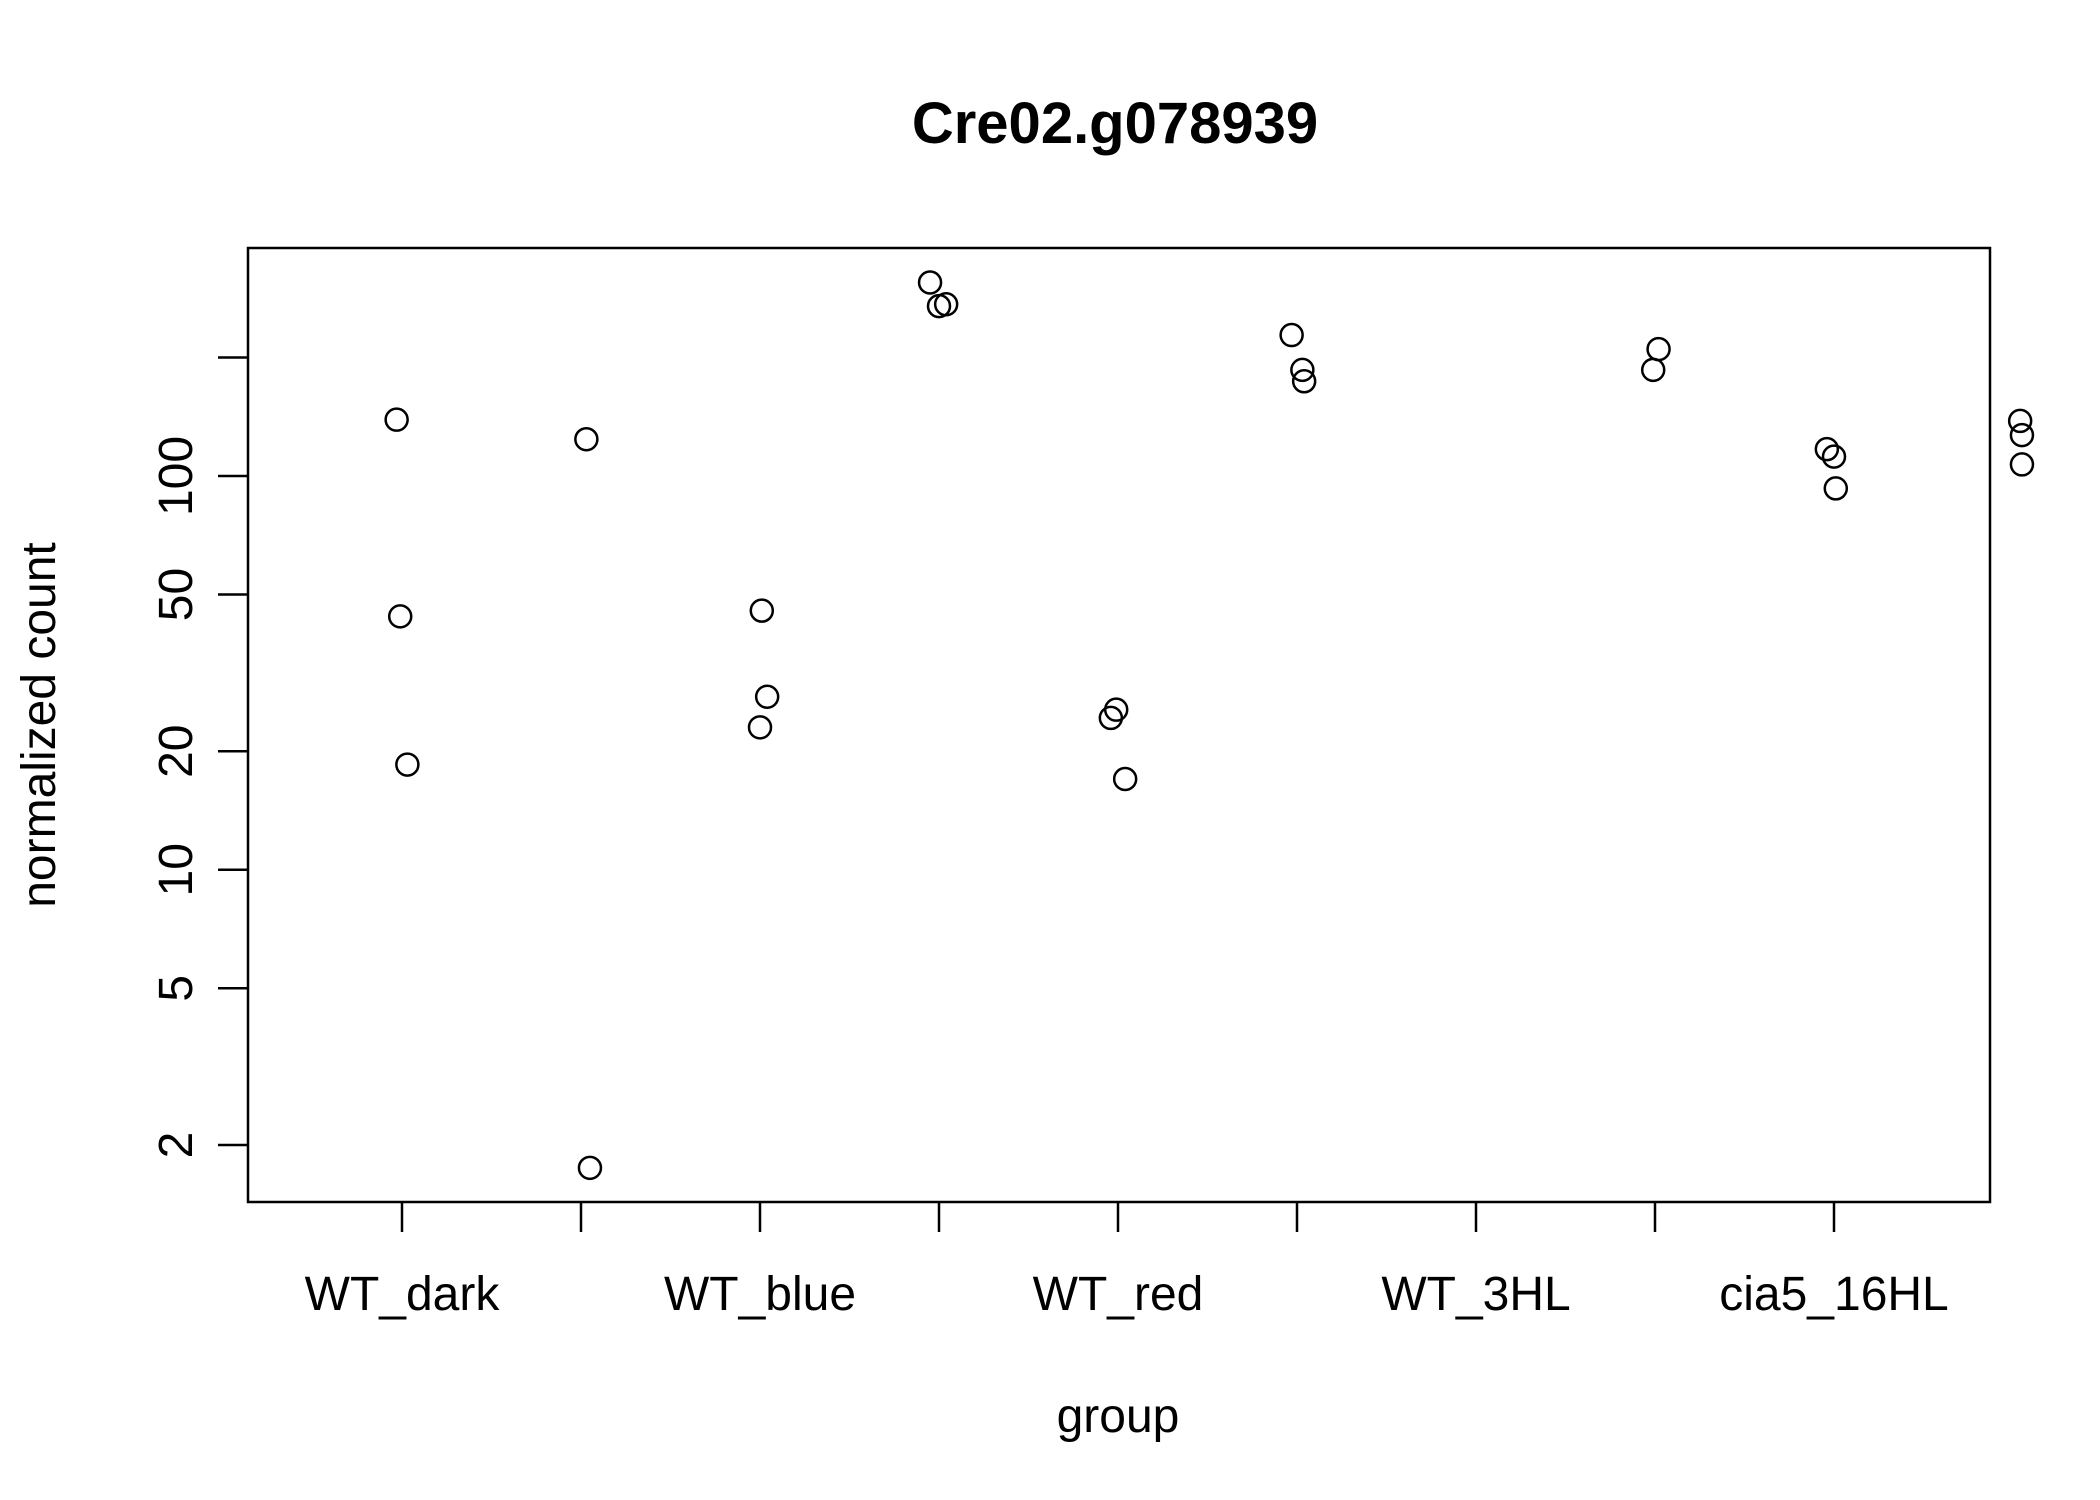 The width and height of the screenshot is (2100, 1500). What do you see at coordinates (1127, 1261) in the screenshot?
I see `x-axis: WT_dark WT_blue WT_red WT_3HL cia5_16HL` at bounding box center [1127, 1261].